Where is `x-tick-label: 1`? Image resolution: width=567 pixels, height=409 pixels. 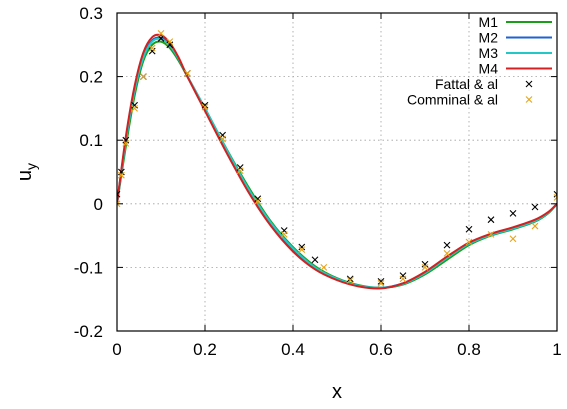
x-tick-label: 1 is located at coordinates (556, 349).